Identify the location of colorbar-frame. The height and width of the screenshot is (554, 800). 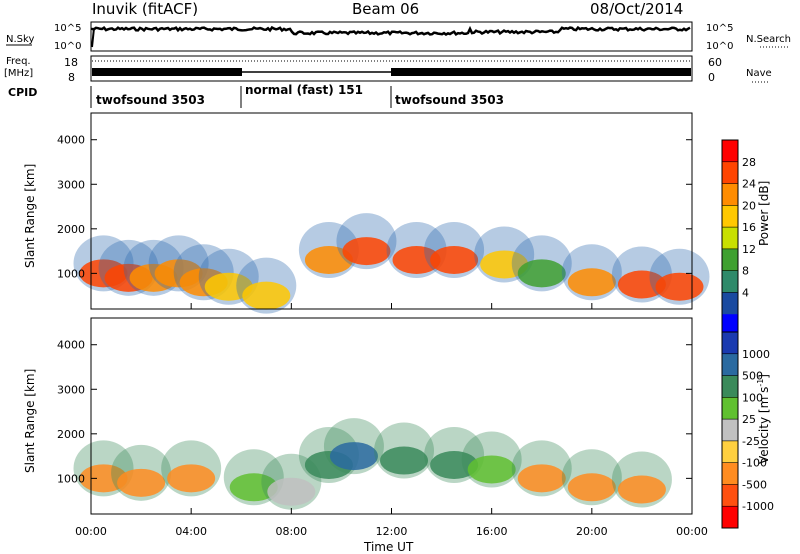
(730, 430).